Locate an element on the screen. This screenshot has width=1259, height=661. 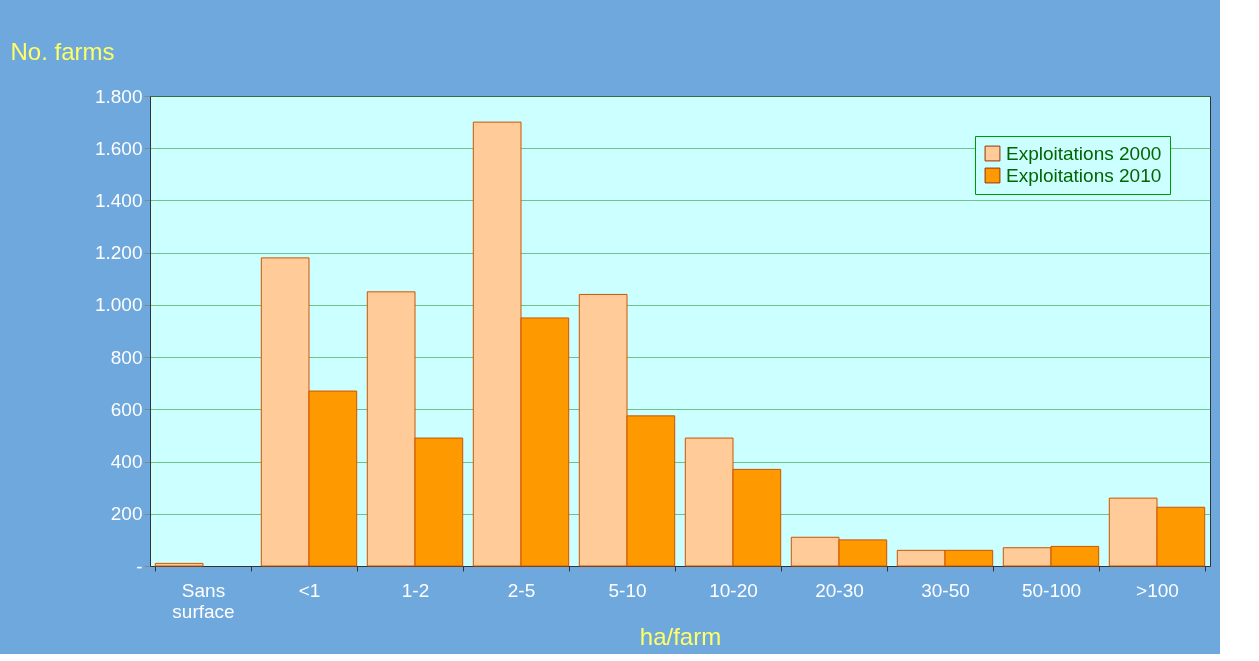
x-tick-label: 20-30 is located at coordinates (839, 590).